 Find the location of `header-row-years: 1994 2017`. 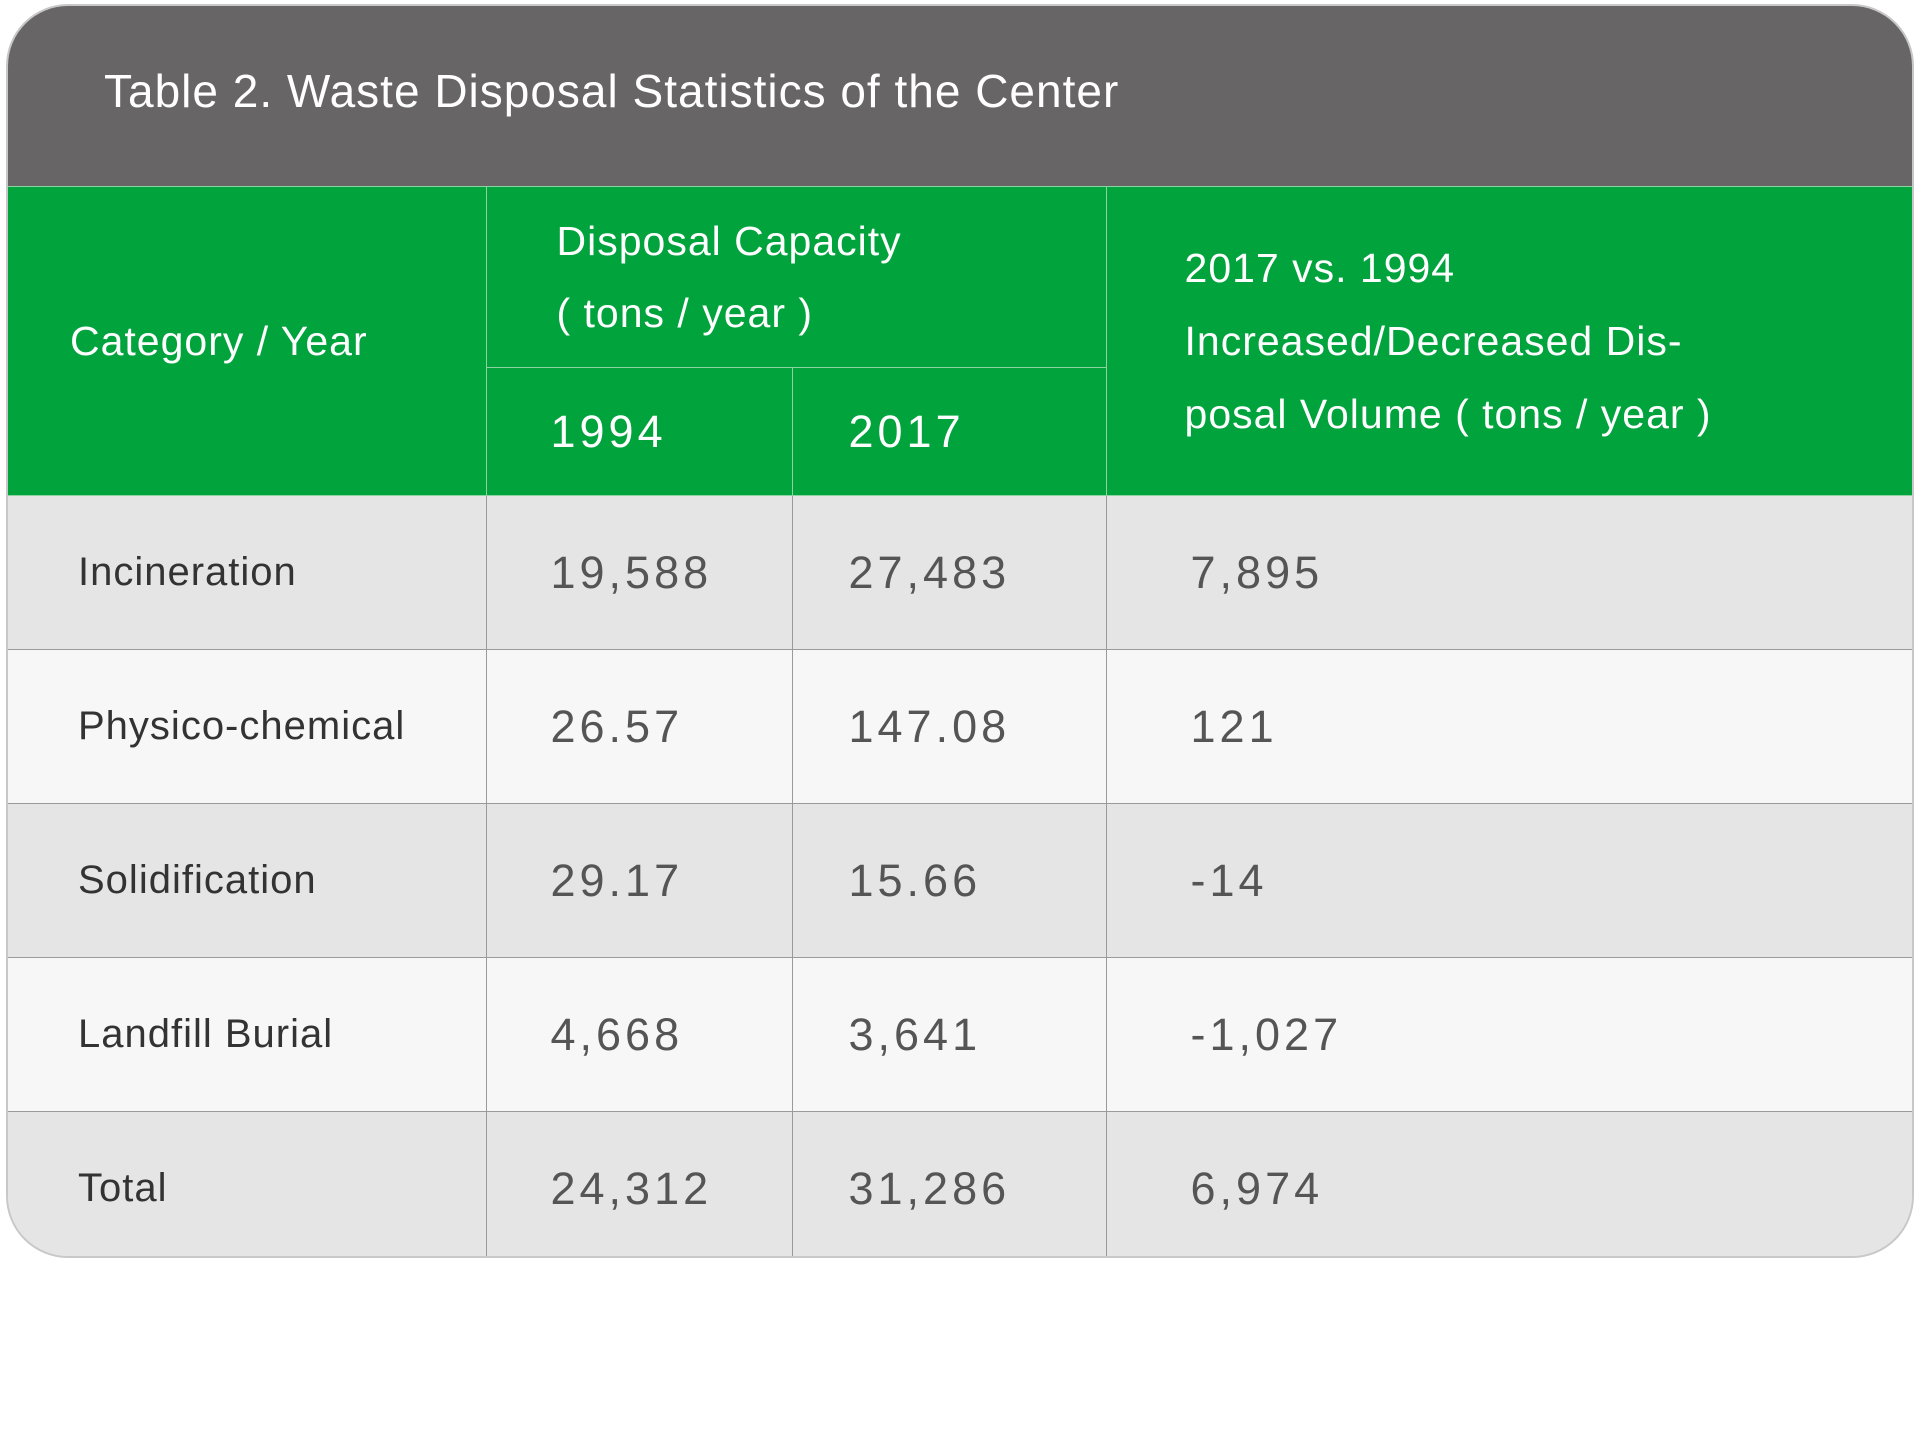

header-row-years: 1994 2017 is located at coordinates (960, 431).